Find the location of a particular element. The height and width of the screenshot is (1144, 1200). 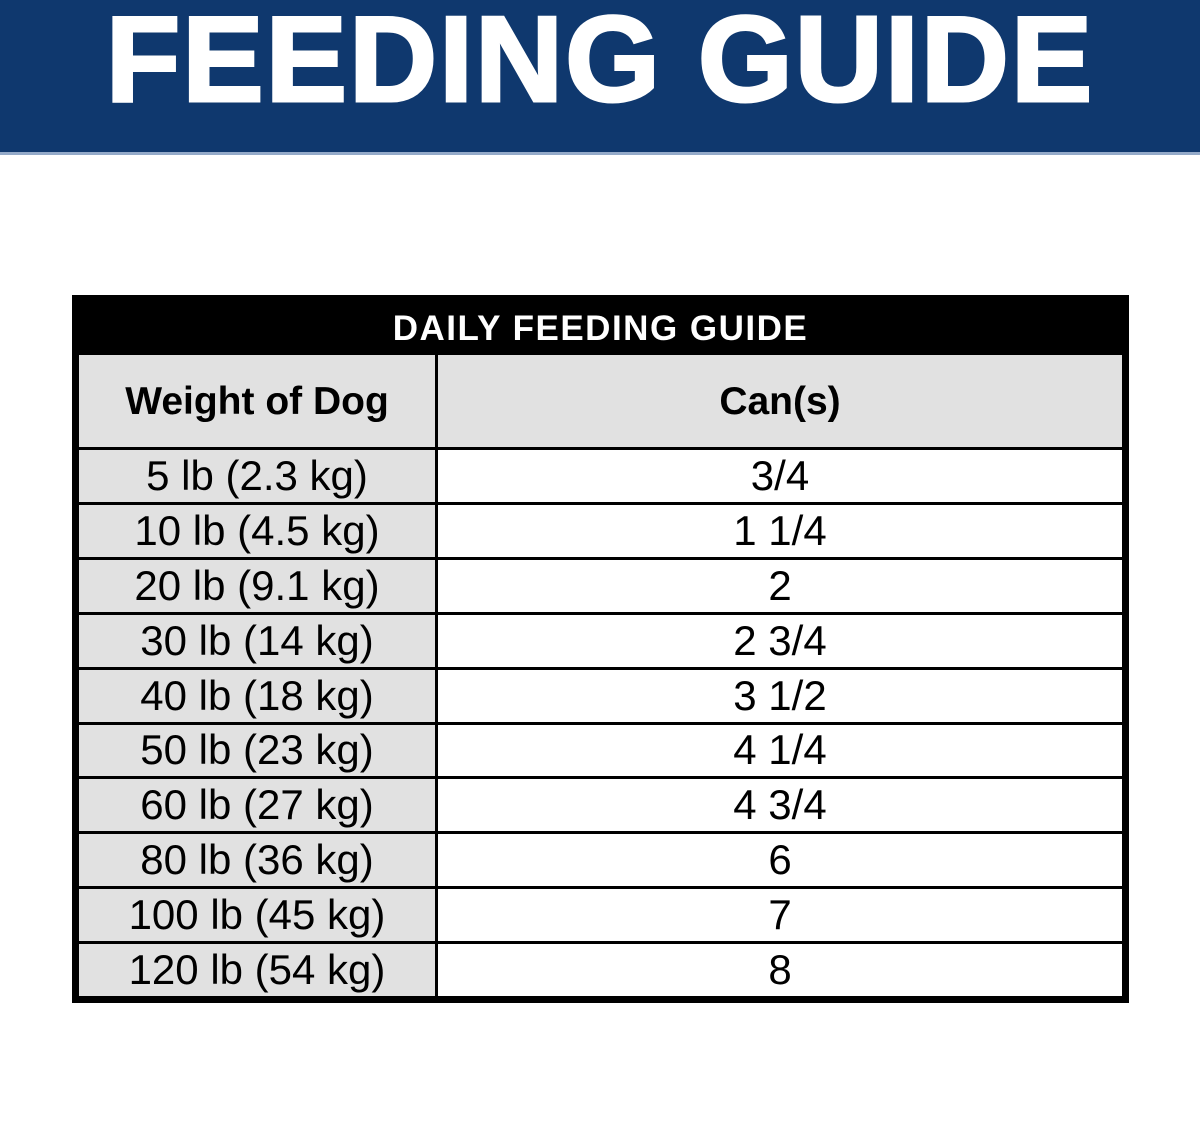

table-header-row: Weight of Dog Can(s) is located at coordinates (600, 402).